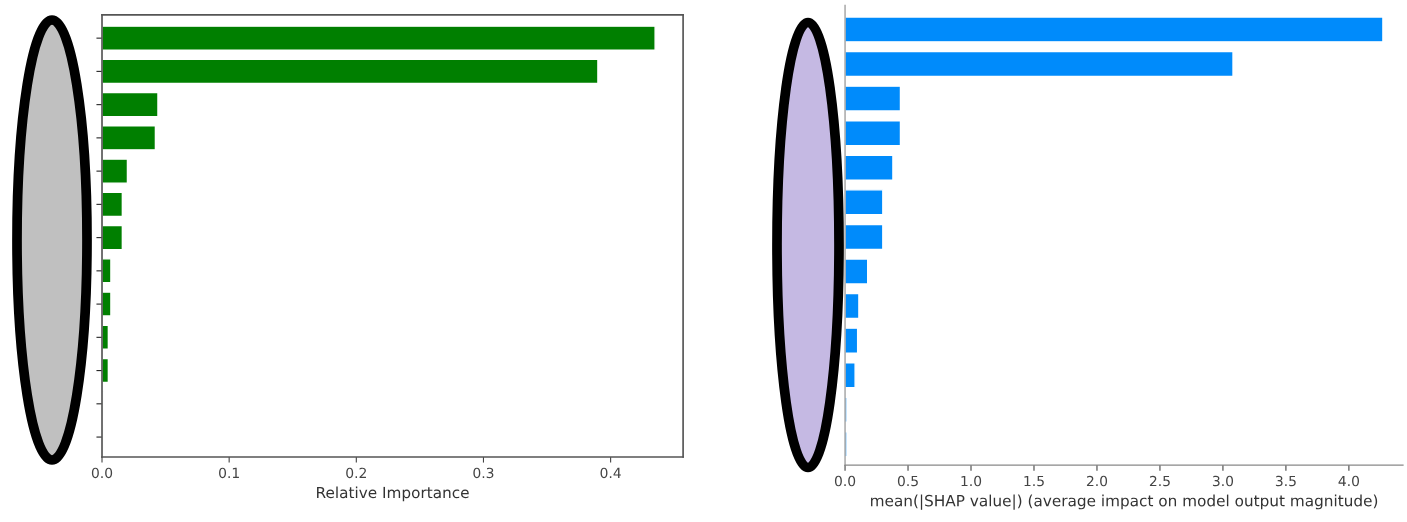  I want to click on x-tick-label: 4.0, so click(1349, 481).